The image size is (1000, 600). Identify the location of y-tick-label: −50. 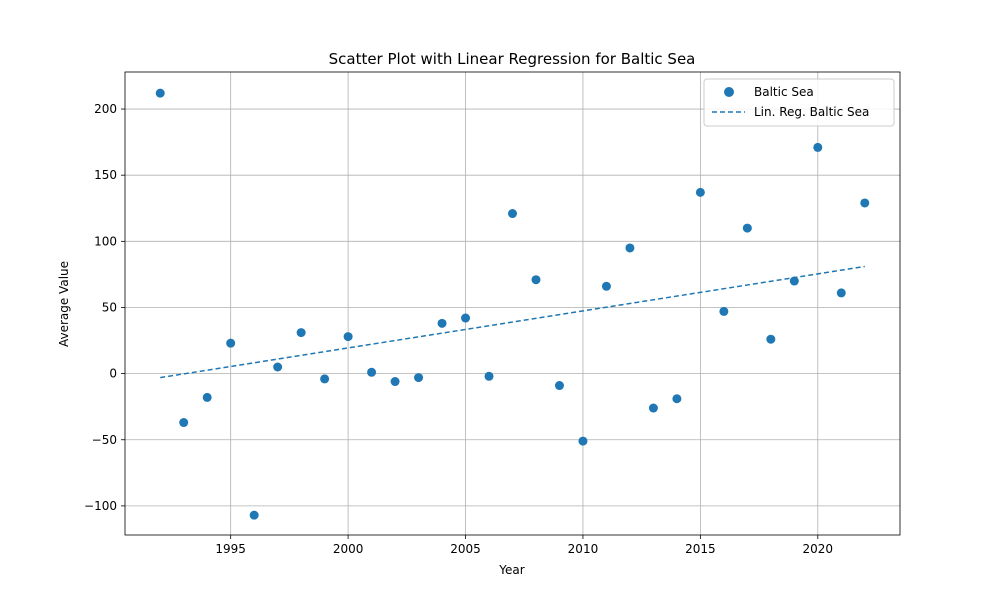
(104, 440).